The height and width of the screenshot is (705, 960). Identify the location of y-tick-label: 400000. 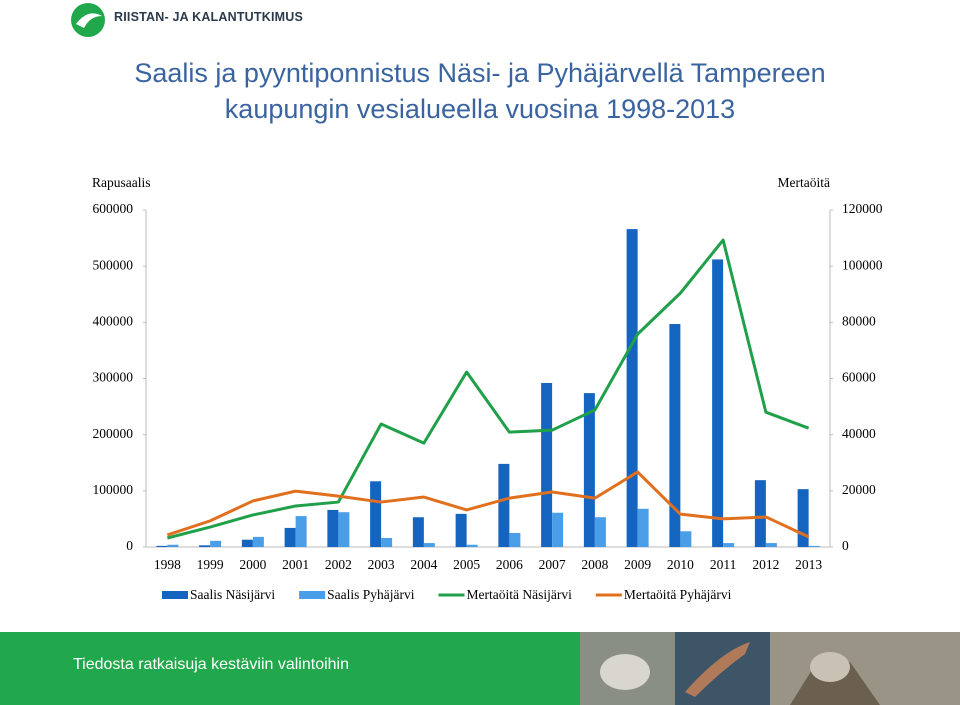
(113, 320).